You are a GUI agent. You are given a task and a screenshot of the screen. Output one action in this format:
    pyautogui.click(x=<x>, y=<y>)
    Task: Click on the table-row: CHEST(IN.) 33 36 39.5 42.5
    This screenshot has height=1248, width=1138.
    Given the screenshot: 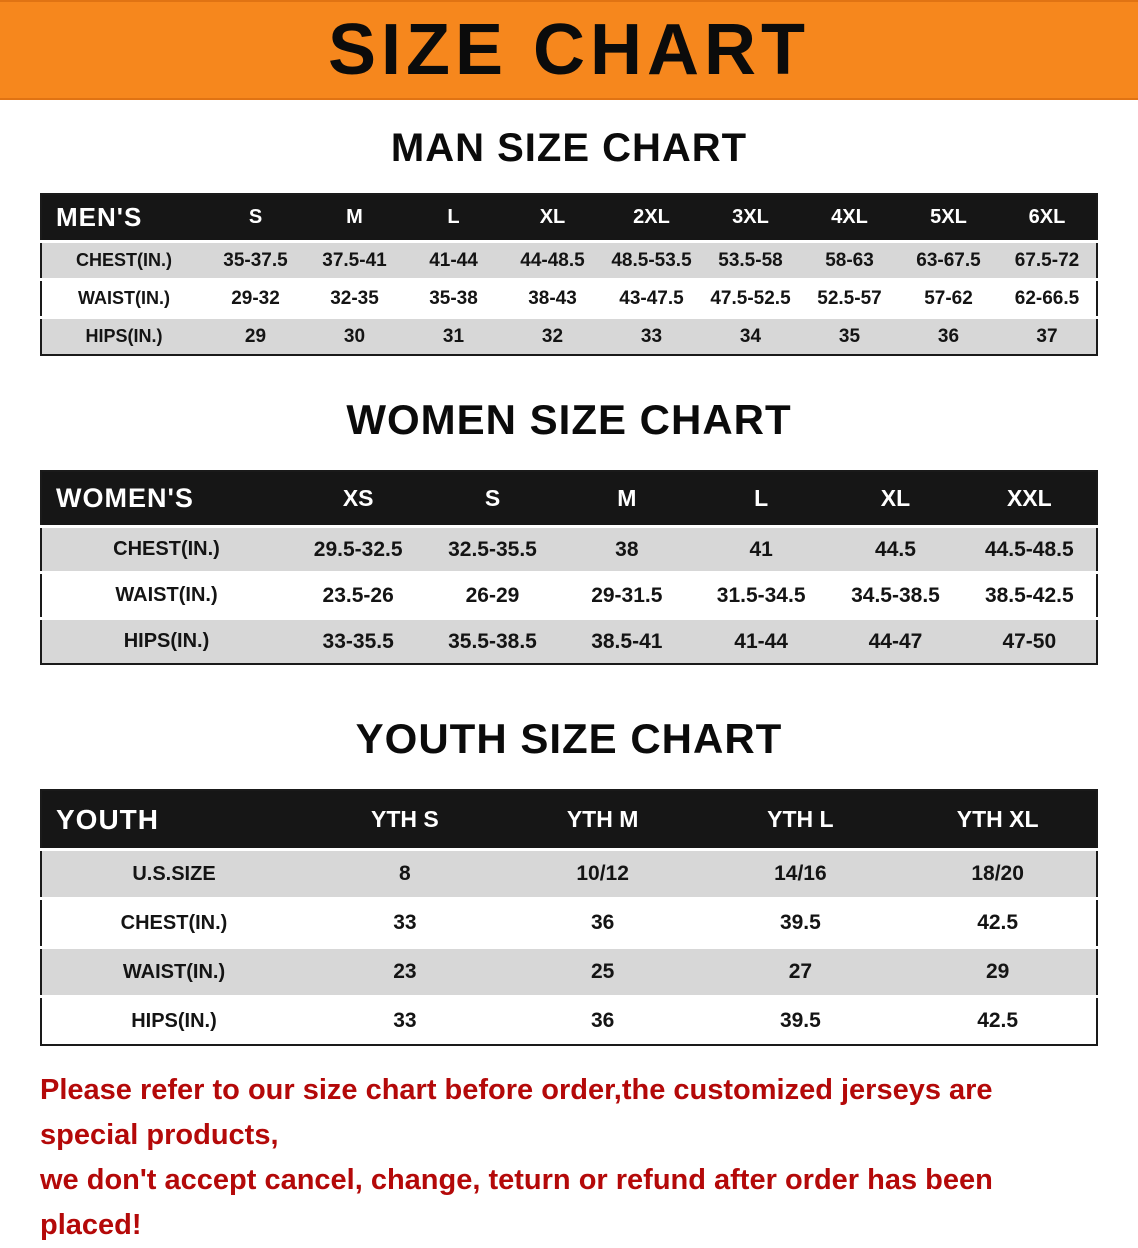 What is the action you would take?
    pyautogui.click(x=569, y=923)
    